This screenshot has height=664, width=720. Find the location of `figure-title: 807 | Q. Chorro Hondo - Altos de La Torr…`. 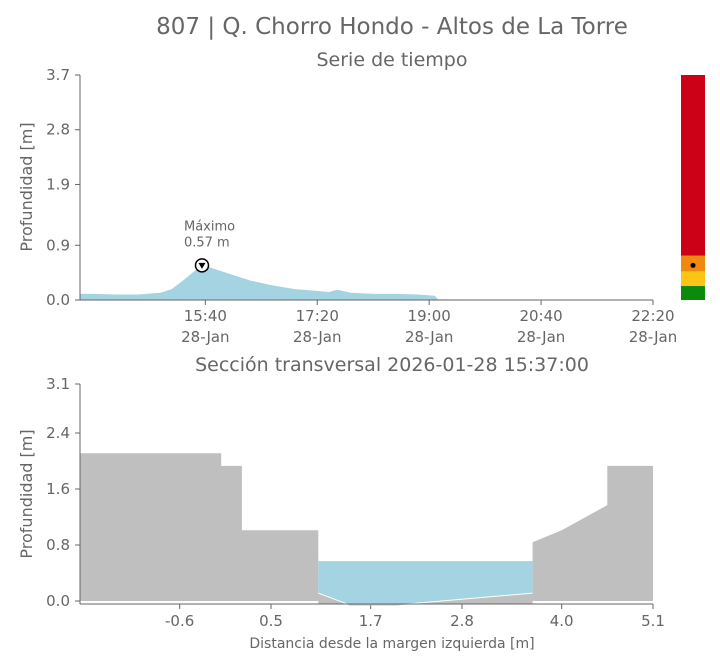

figure-title: 807 | Q. Chorro Hondo - Altos de La Torr… is located at coordinates (392, 27).